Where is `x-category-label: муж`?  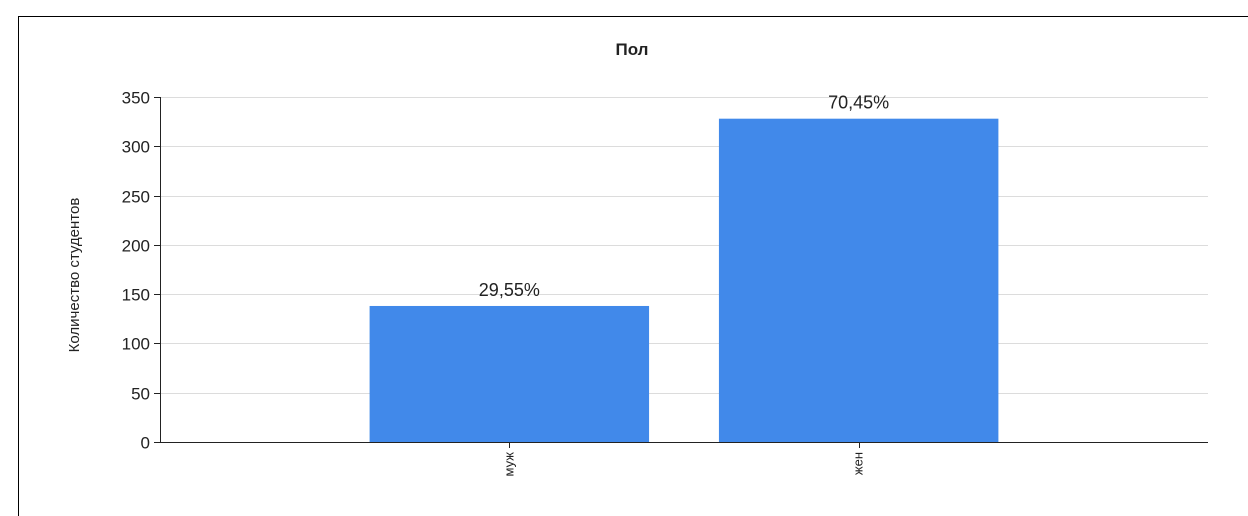 x-category-label: муж is located at coordinates (508, 464).